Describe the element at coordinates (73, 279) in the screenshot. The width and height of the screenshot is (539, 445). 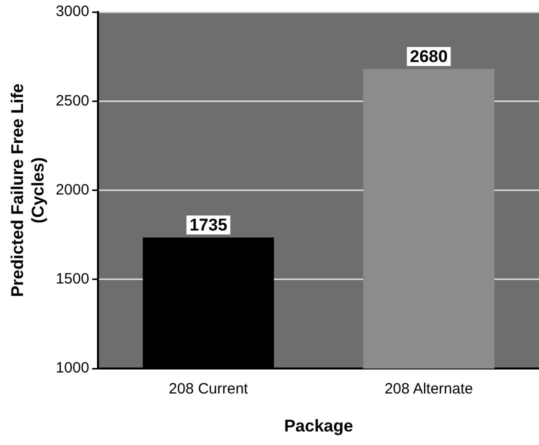
I see `y-tick-label: 1500` at that location.